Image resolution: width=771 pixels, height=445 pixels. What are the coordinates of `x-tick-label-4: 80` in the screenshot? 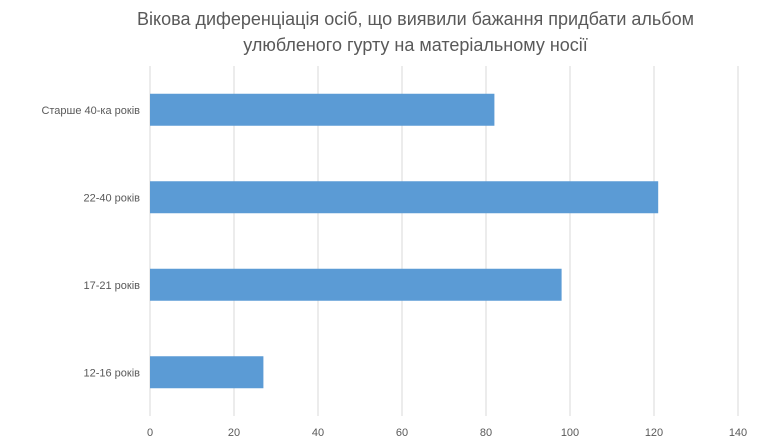 It's located at (486, 433).